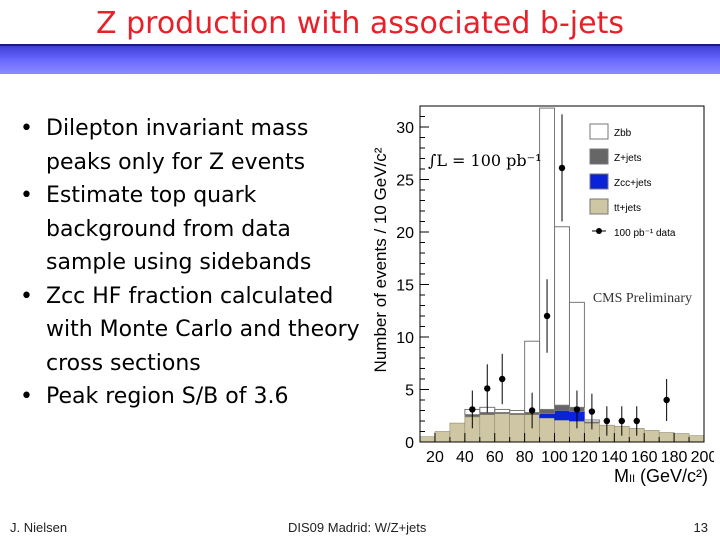  I want to click on x-tick-label: 40, so click(465, 457).